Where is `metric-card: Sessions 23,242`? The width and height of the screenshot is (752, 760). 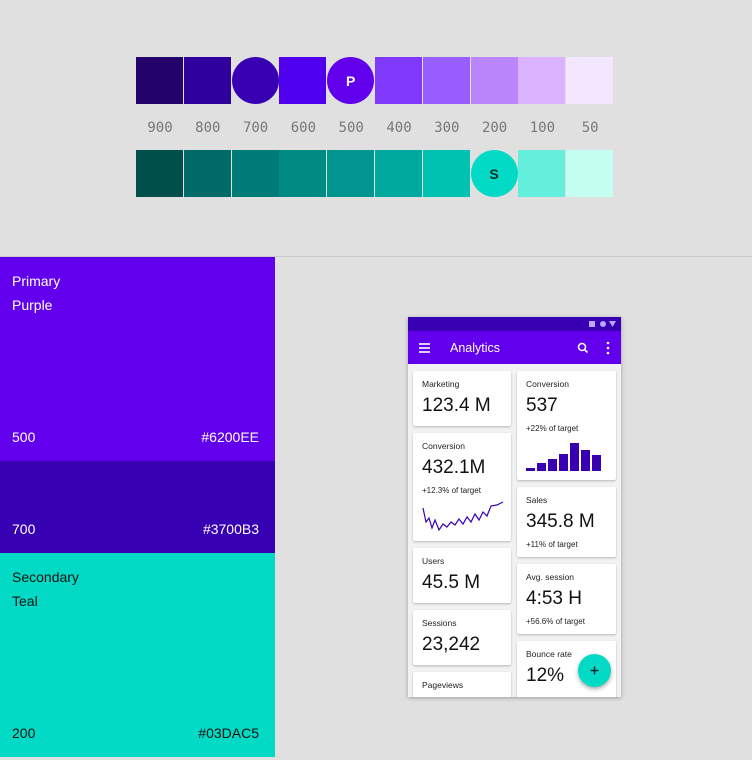
metric-card: Sessions 23,242 is located at coordinates (462, 637).